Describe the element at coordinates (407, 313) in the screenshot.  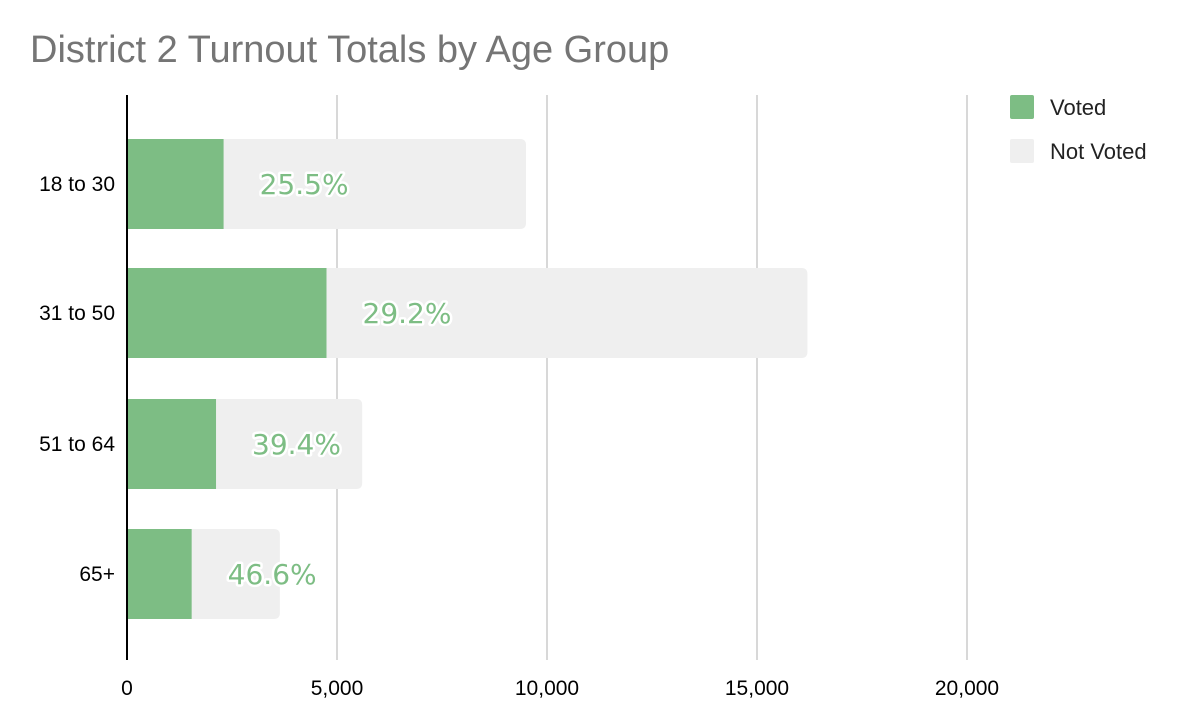
I see `bar-data-label: 29.2%` at that location.